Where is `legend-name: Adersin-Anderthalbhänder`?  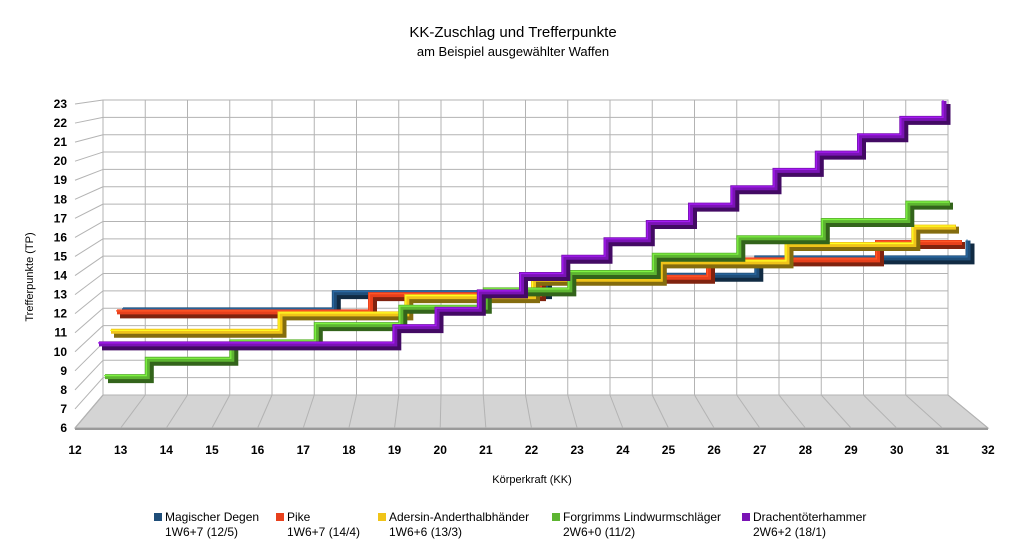 legend-name: Adersin-Anderthalbhänder is located at coordinates (459, 517).